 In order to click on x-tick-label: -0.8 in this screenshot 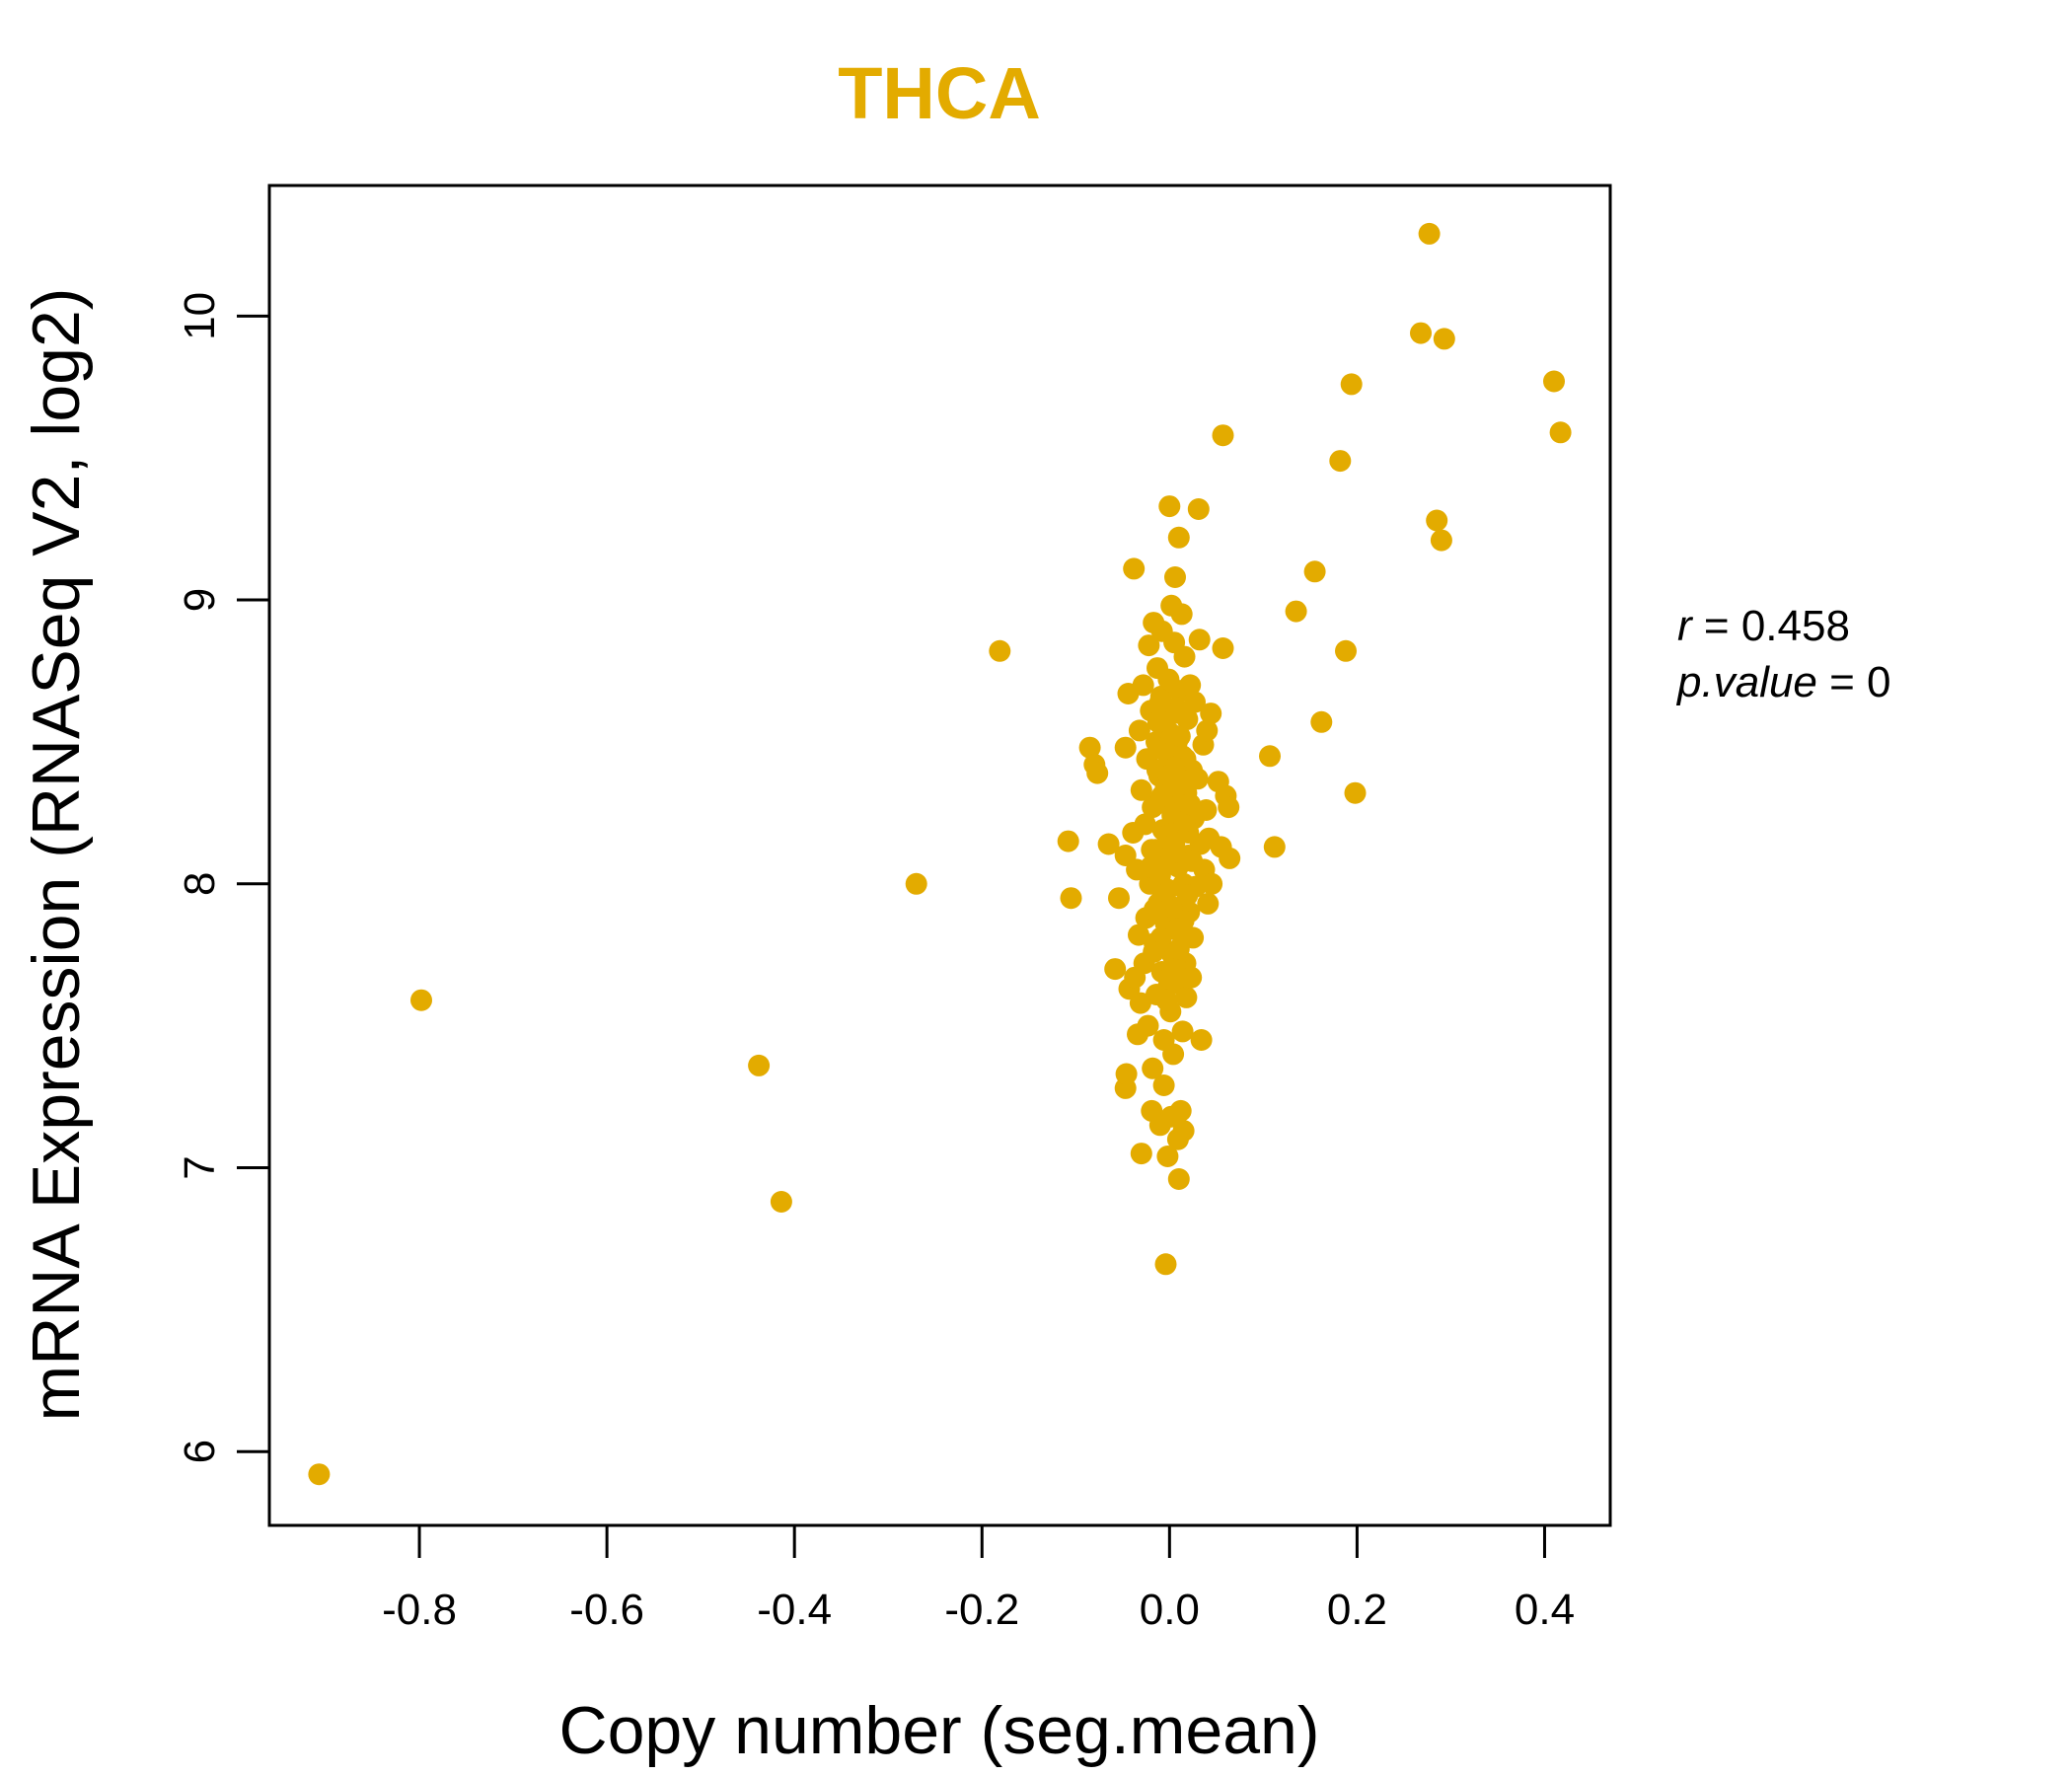, I will do `click(420, 1610)`.